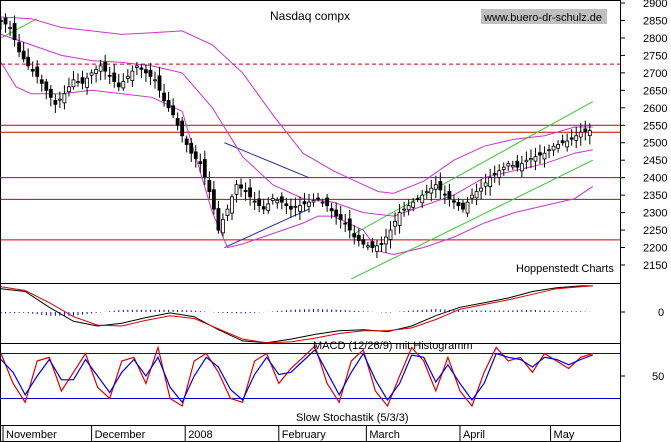 The image size is (671, 442). I want to click on x-month-label: November, so click(31, 435).